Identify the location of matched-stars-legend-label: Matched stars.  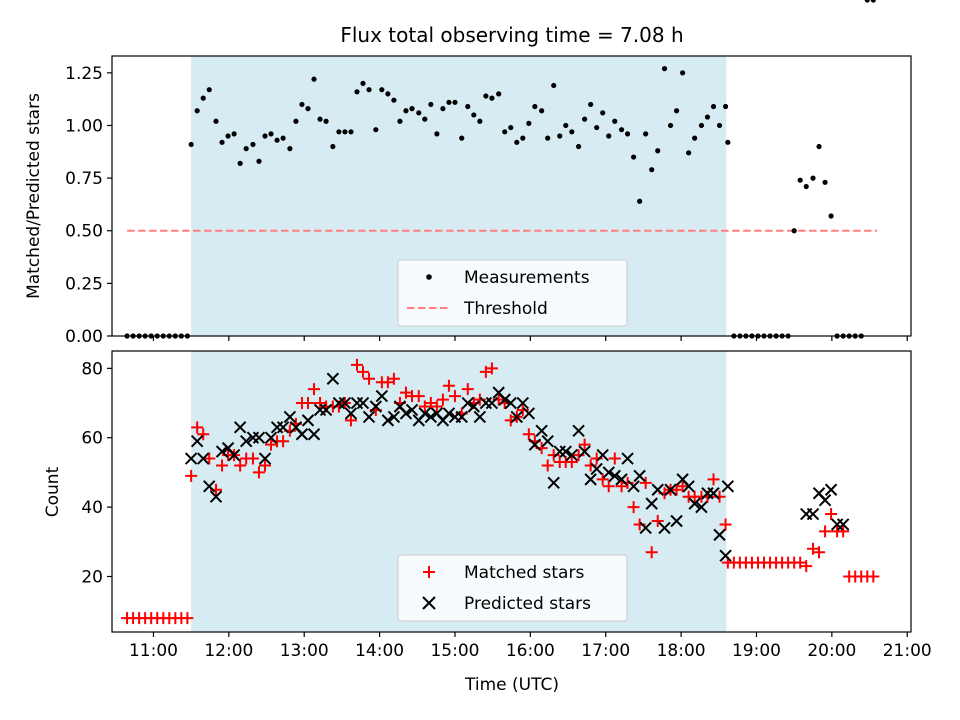
(524, 573).